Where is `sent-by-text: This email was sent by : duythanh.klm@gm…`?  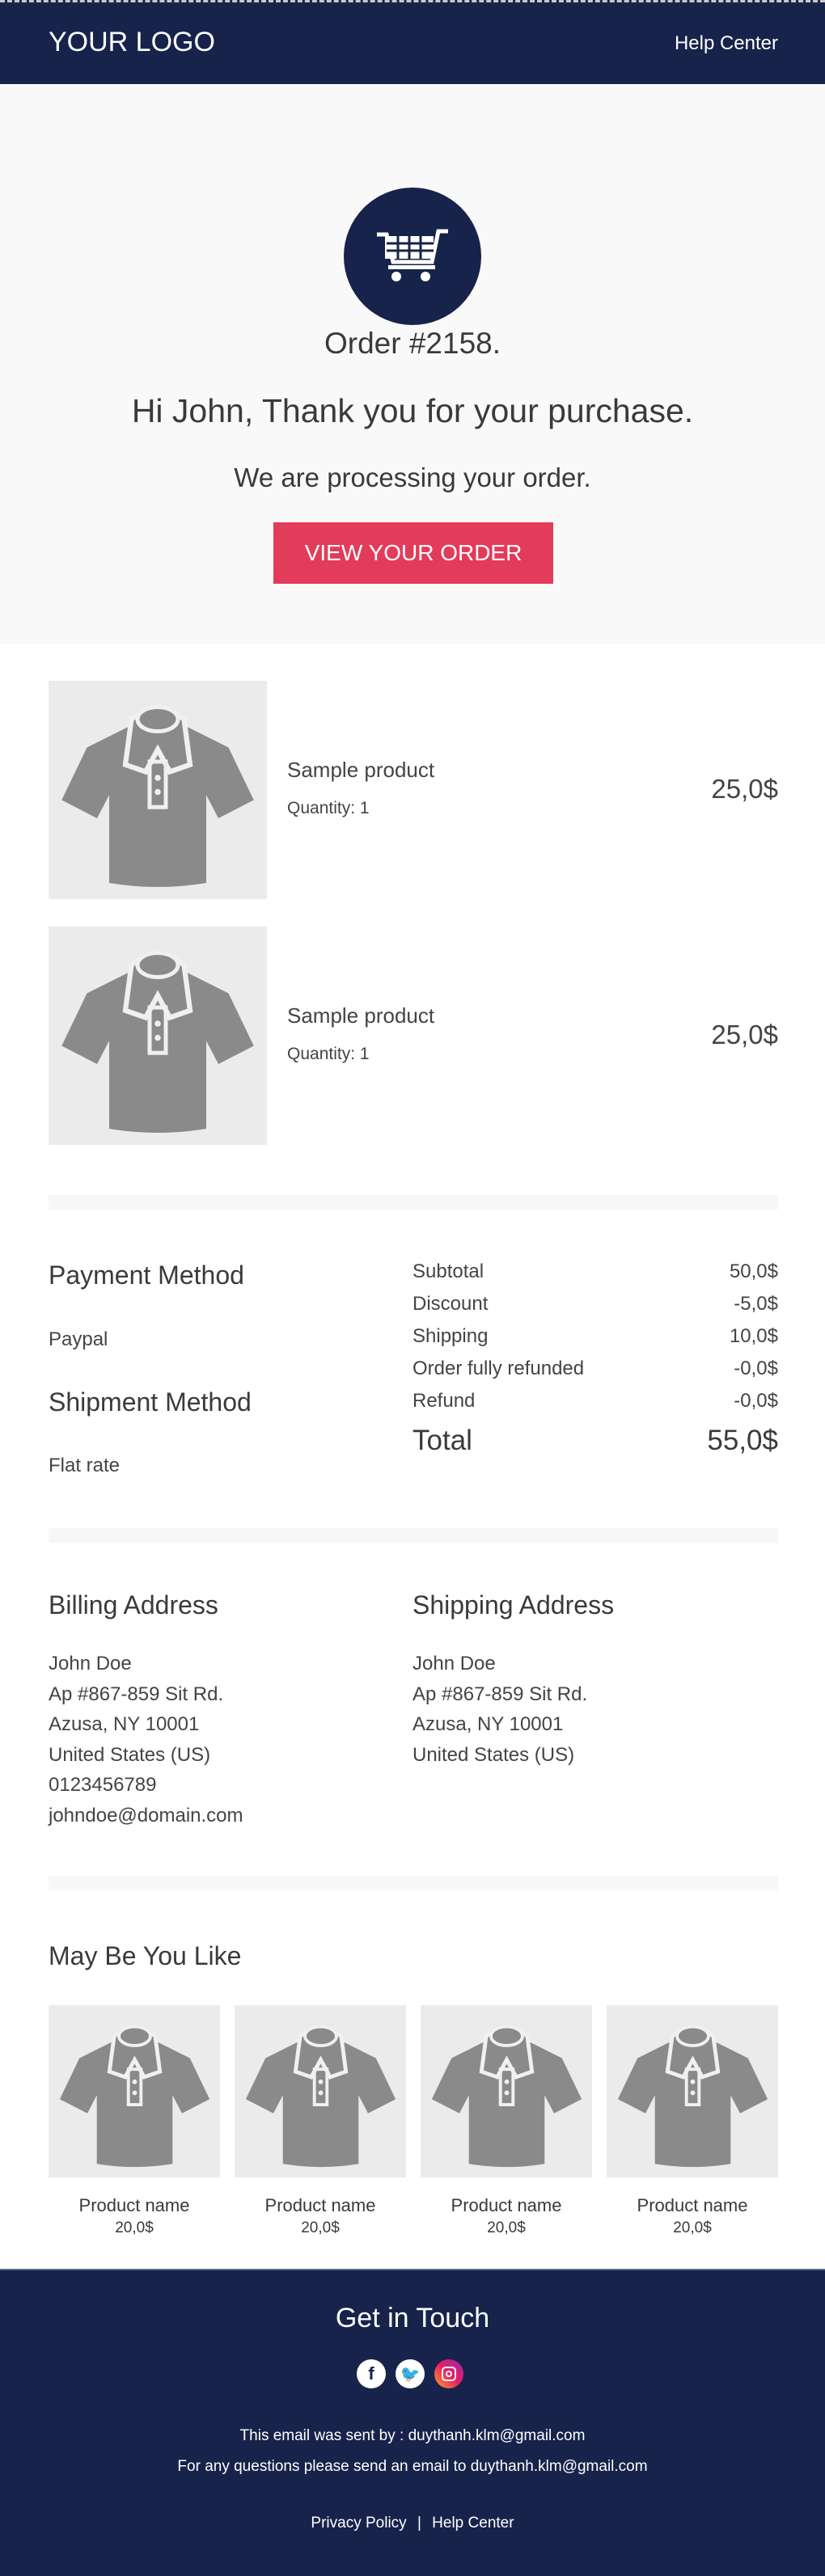
sent-by-text: This email was sent by : duythanh.klm@gm… is located at coordinates (412, 2435).